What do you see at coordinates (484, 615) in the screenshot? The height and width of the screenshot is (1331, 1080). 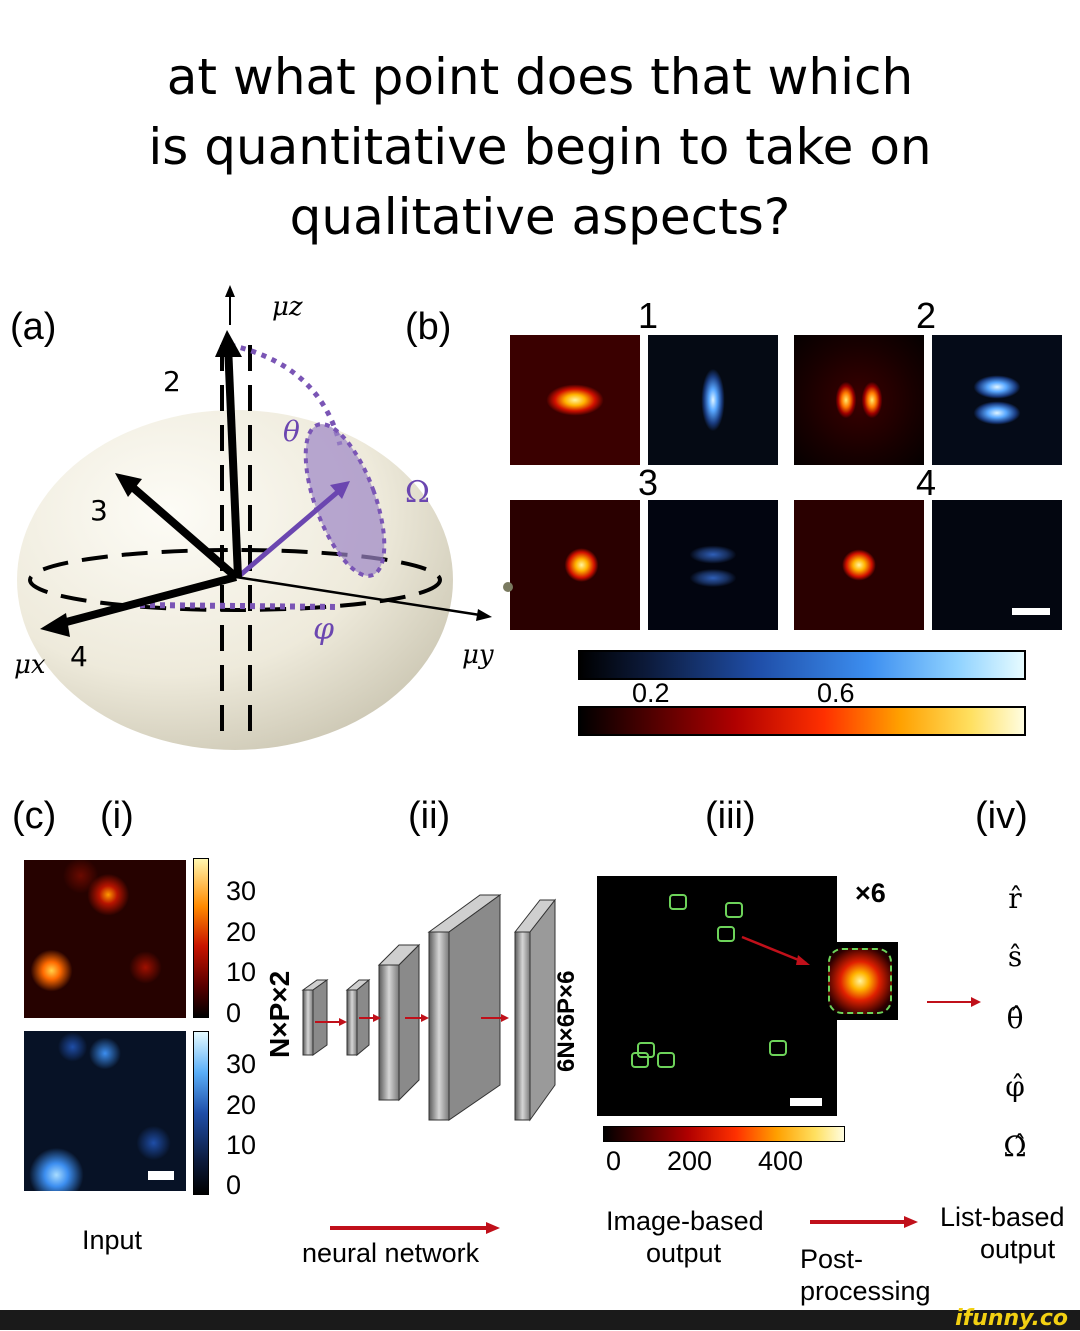 I see `y-axis-arrowhead` at bounding box center [484, 615].